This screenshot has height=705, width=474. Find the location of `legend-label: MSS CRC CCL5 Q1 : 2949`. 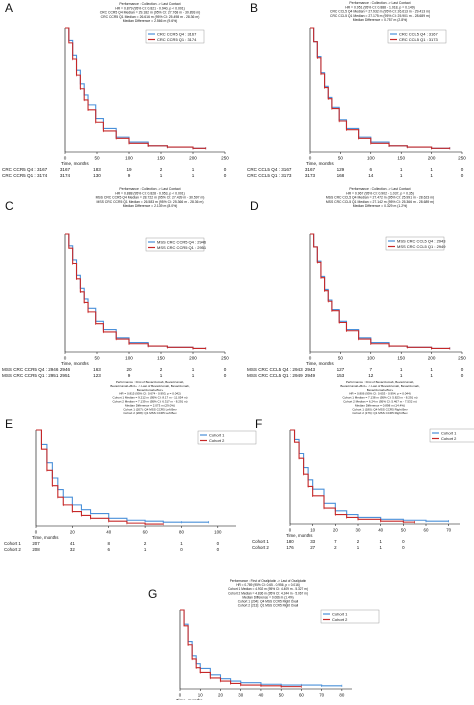

legend-label: MSS CRC CCL5 Q1 : 2949 is located at coordinates (421, 246).